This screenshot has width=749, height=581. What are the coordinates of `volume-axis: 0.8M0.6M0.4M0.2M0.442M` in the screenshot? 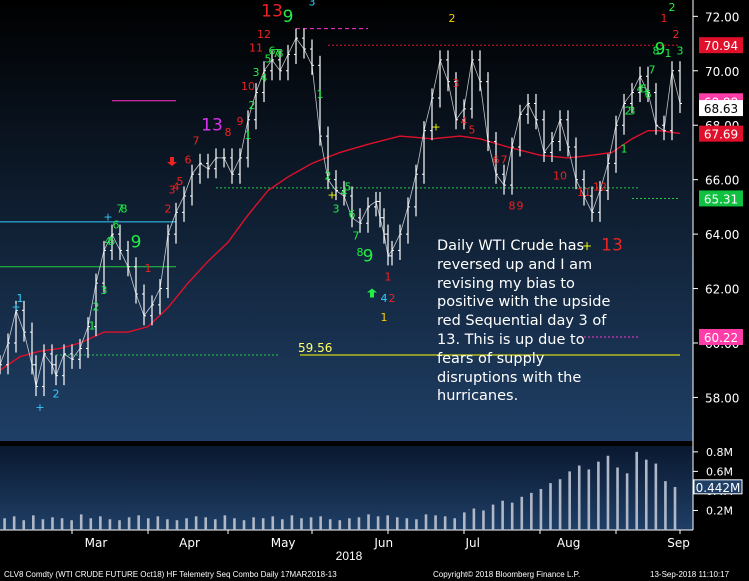 It's located at (718, 481).